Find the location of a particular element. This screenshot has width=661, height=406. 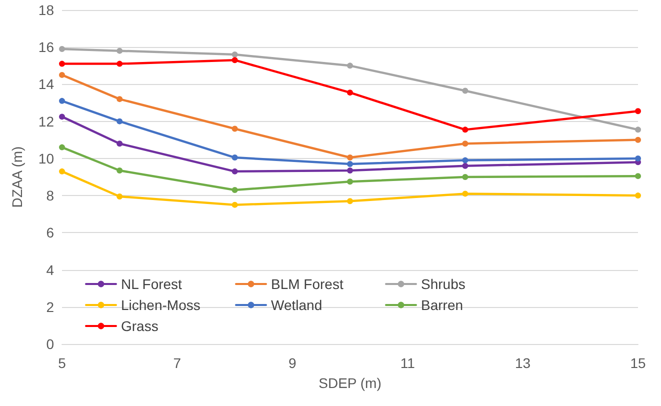

legend-label: Grass is located at coordinates (139, 326).